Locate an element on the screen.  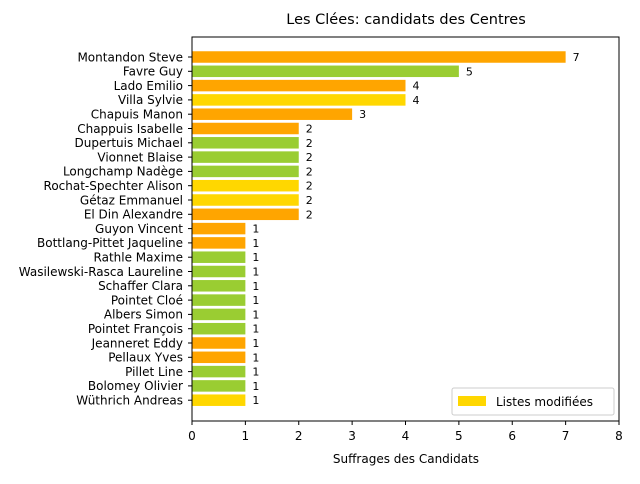
category-label: Rochat-Spechter Alison is located at coordinates (113, 186).